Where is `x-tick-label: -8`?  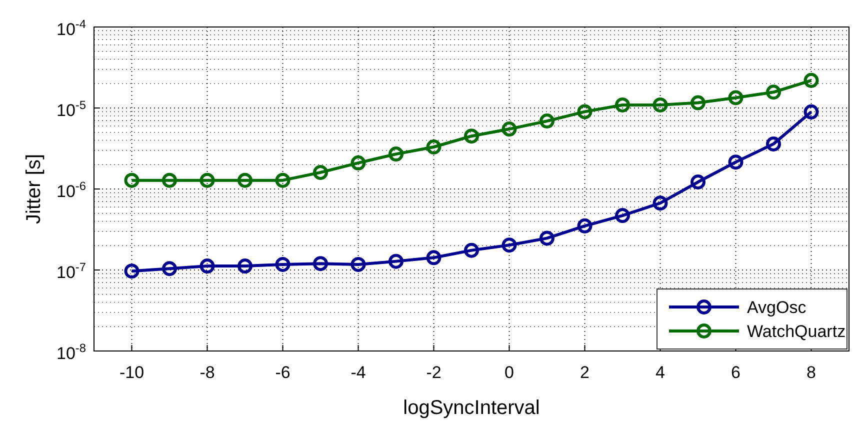
x-tick-label: -8 is located at coordinates (207, 372).